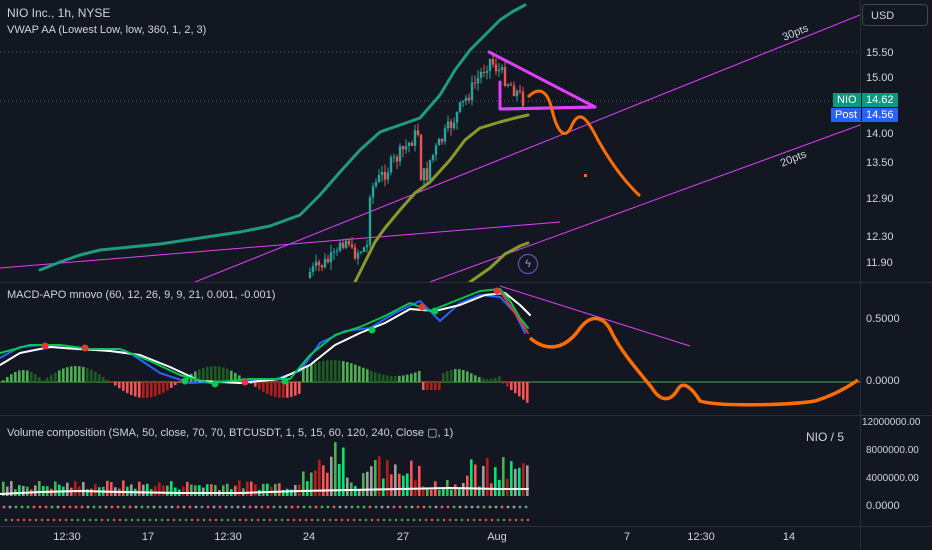 The image size is (932, 550). What do you see at coordinates (185, 381) in the screenshot?
I see `crossover-dot` at bounding box center [185, 381].